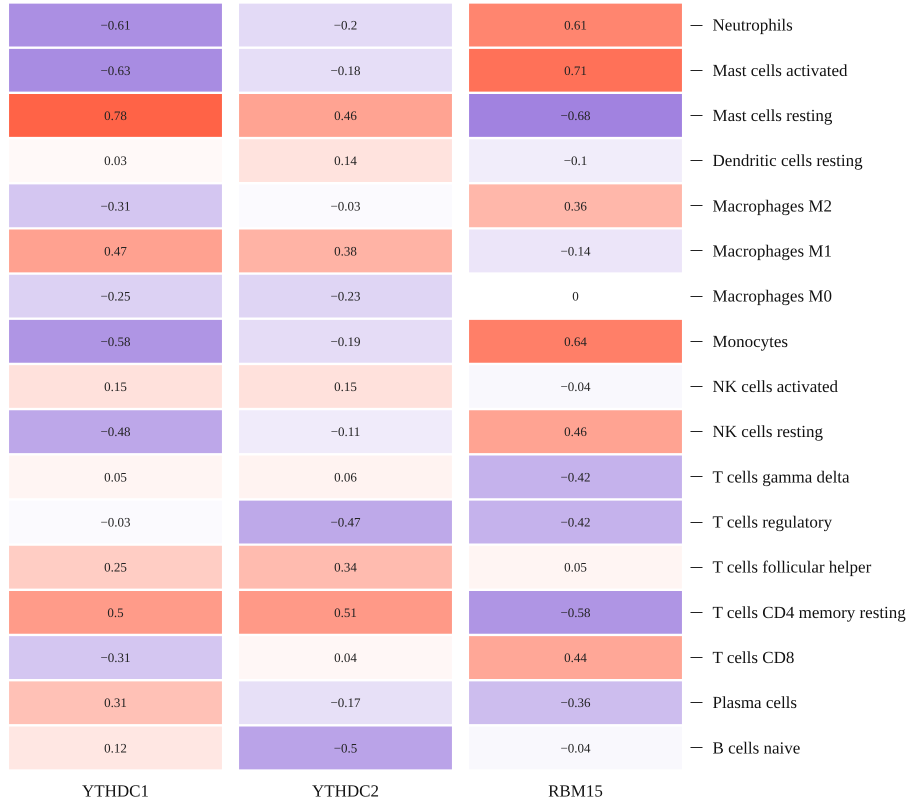  What do you see at coordinates (750, 341) in the screenshot?
I see `y-tick-label: Monocytes` at bounding box center [750, 341].